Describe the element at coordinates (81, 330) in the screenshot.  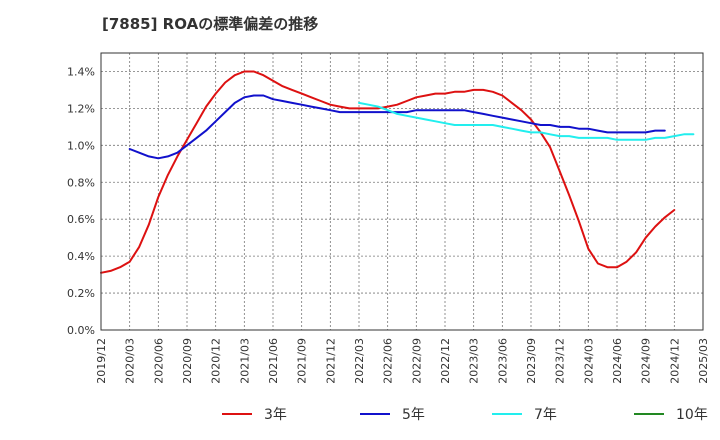
I see `y-tick-label: 0.0%` at that location.